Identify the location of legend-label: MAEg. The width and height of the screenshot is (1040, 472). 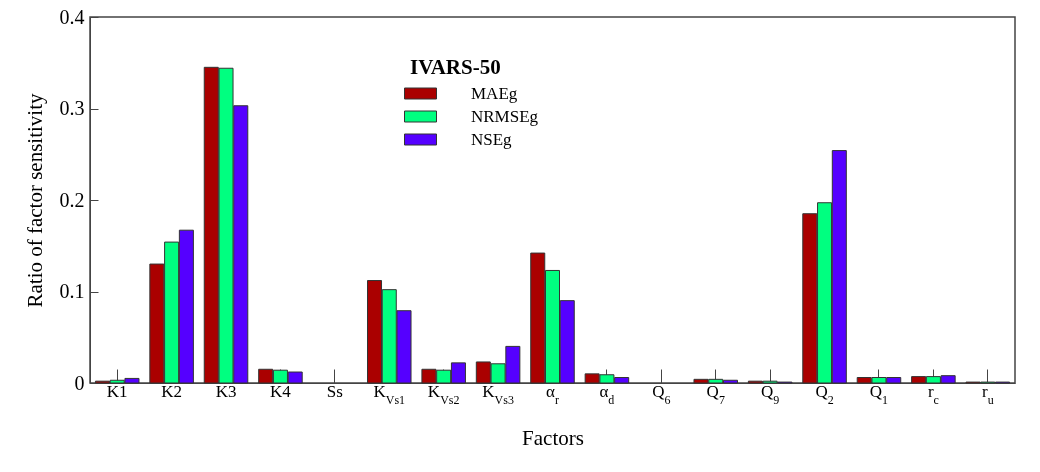
(494, 93).